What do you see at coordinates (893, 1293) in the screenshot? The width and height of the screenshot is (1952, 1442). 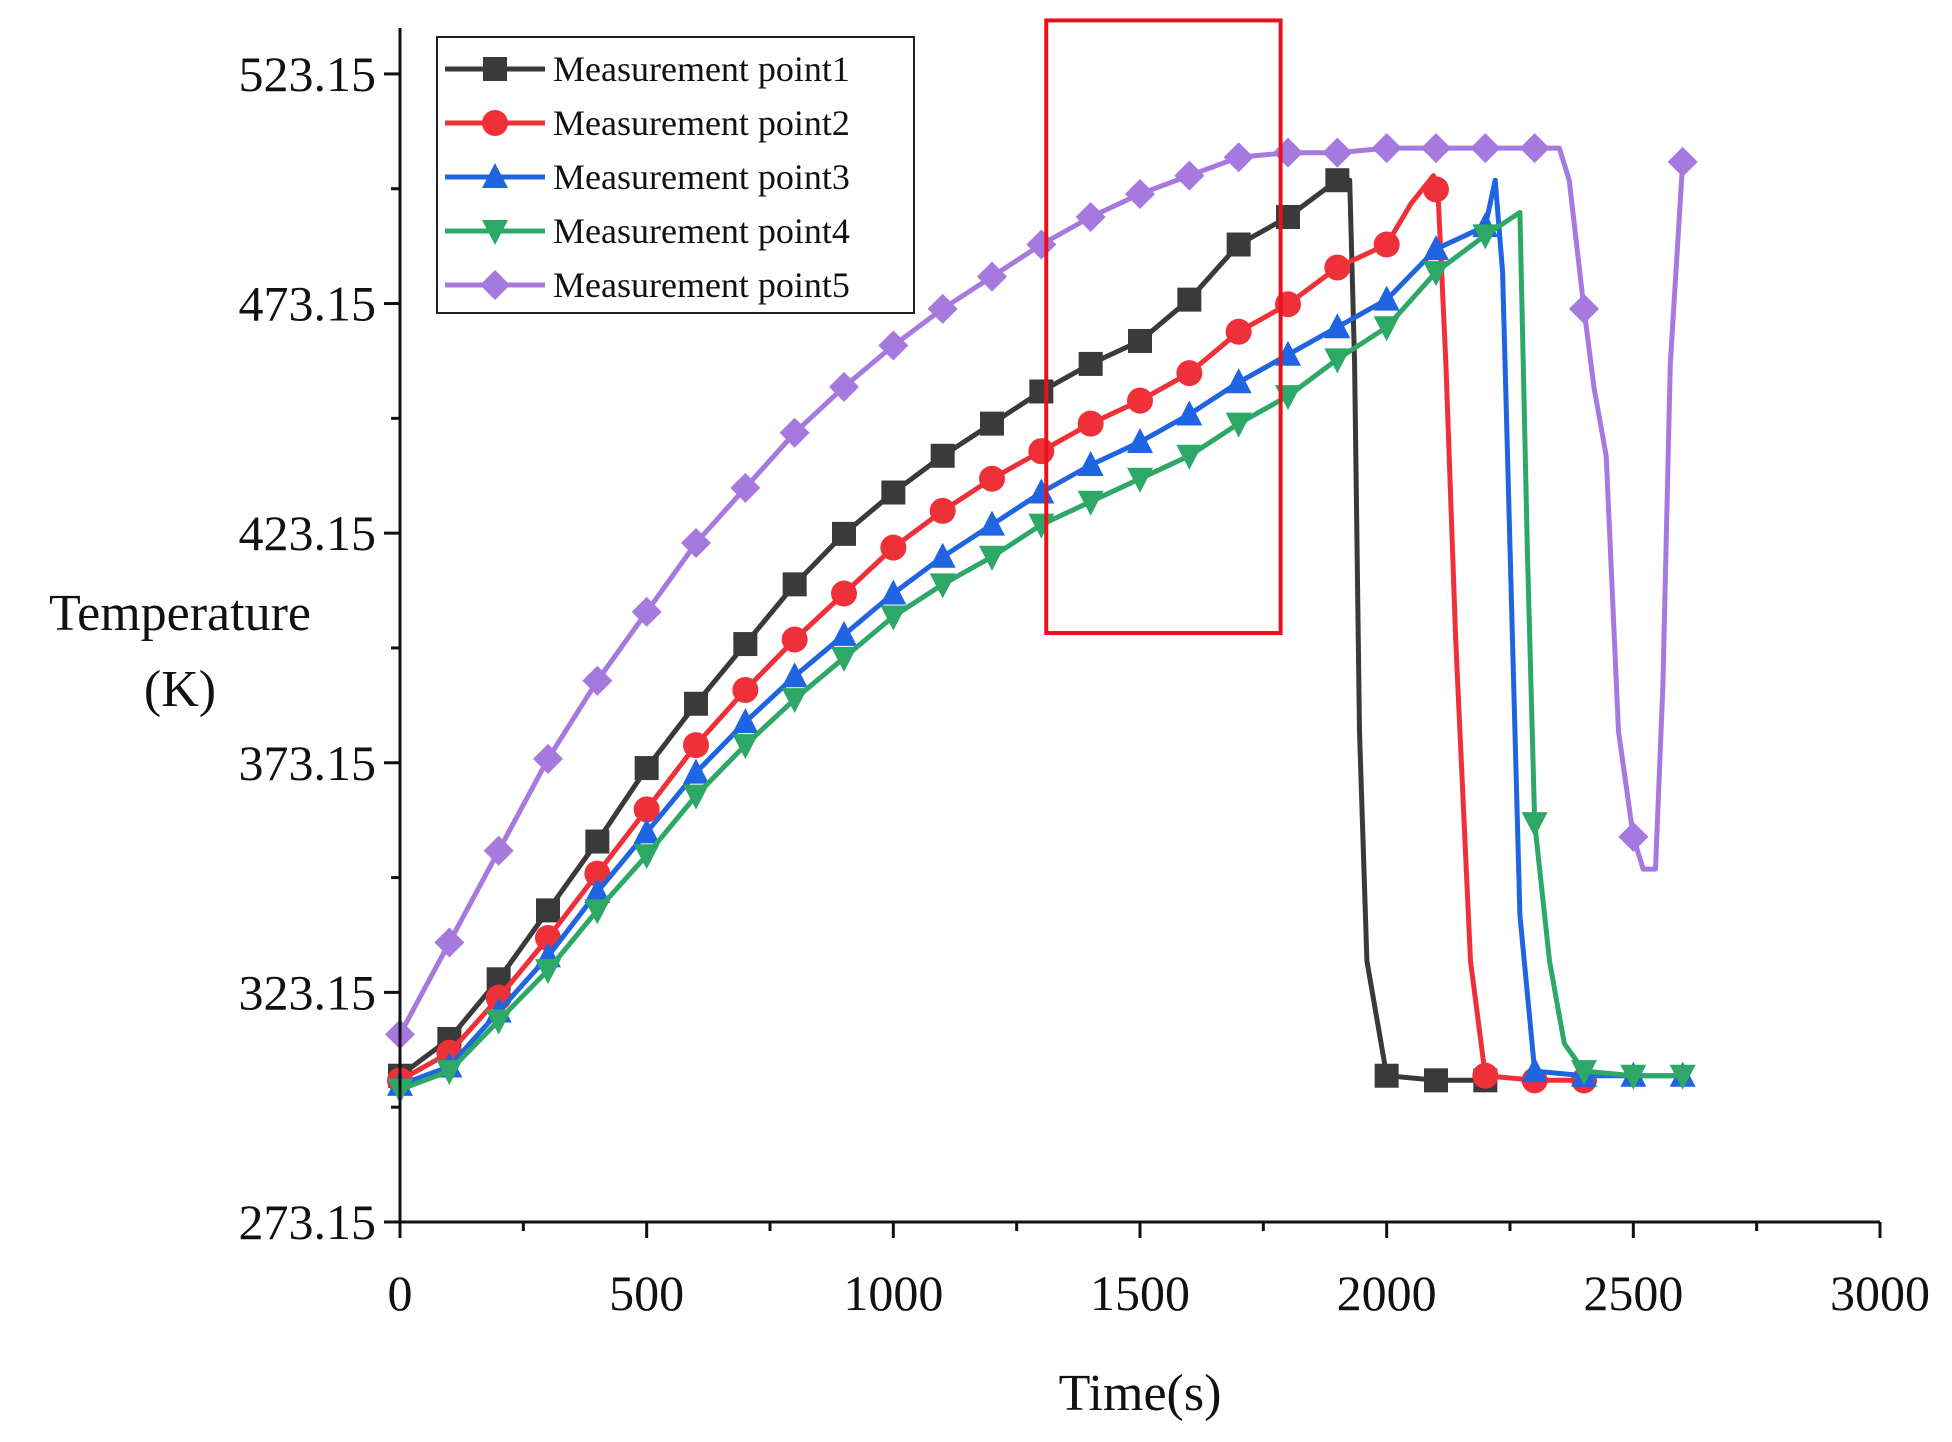 I see `x-tick-label: 1000` at bounding box center [893, 1293].